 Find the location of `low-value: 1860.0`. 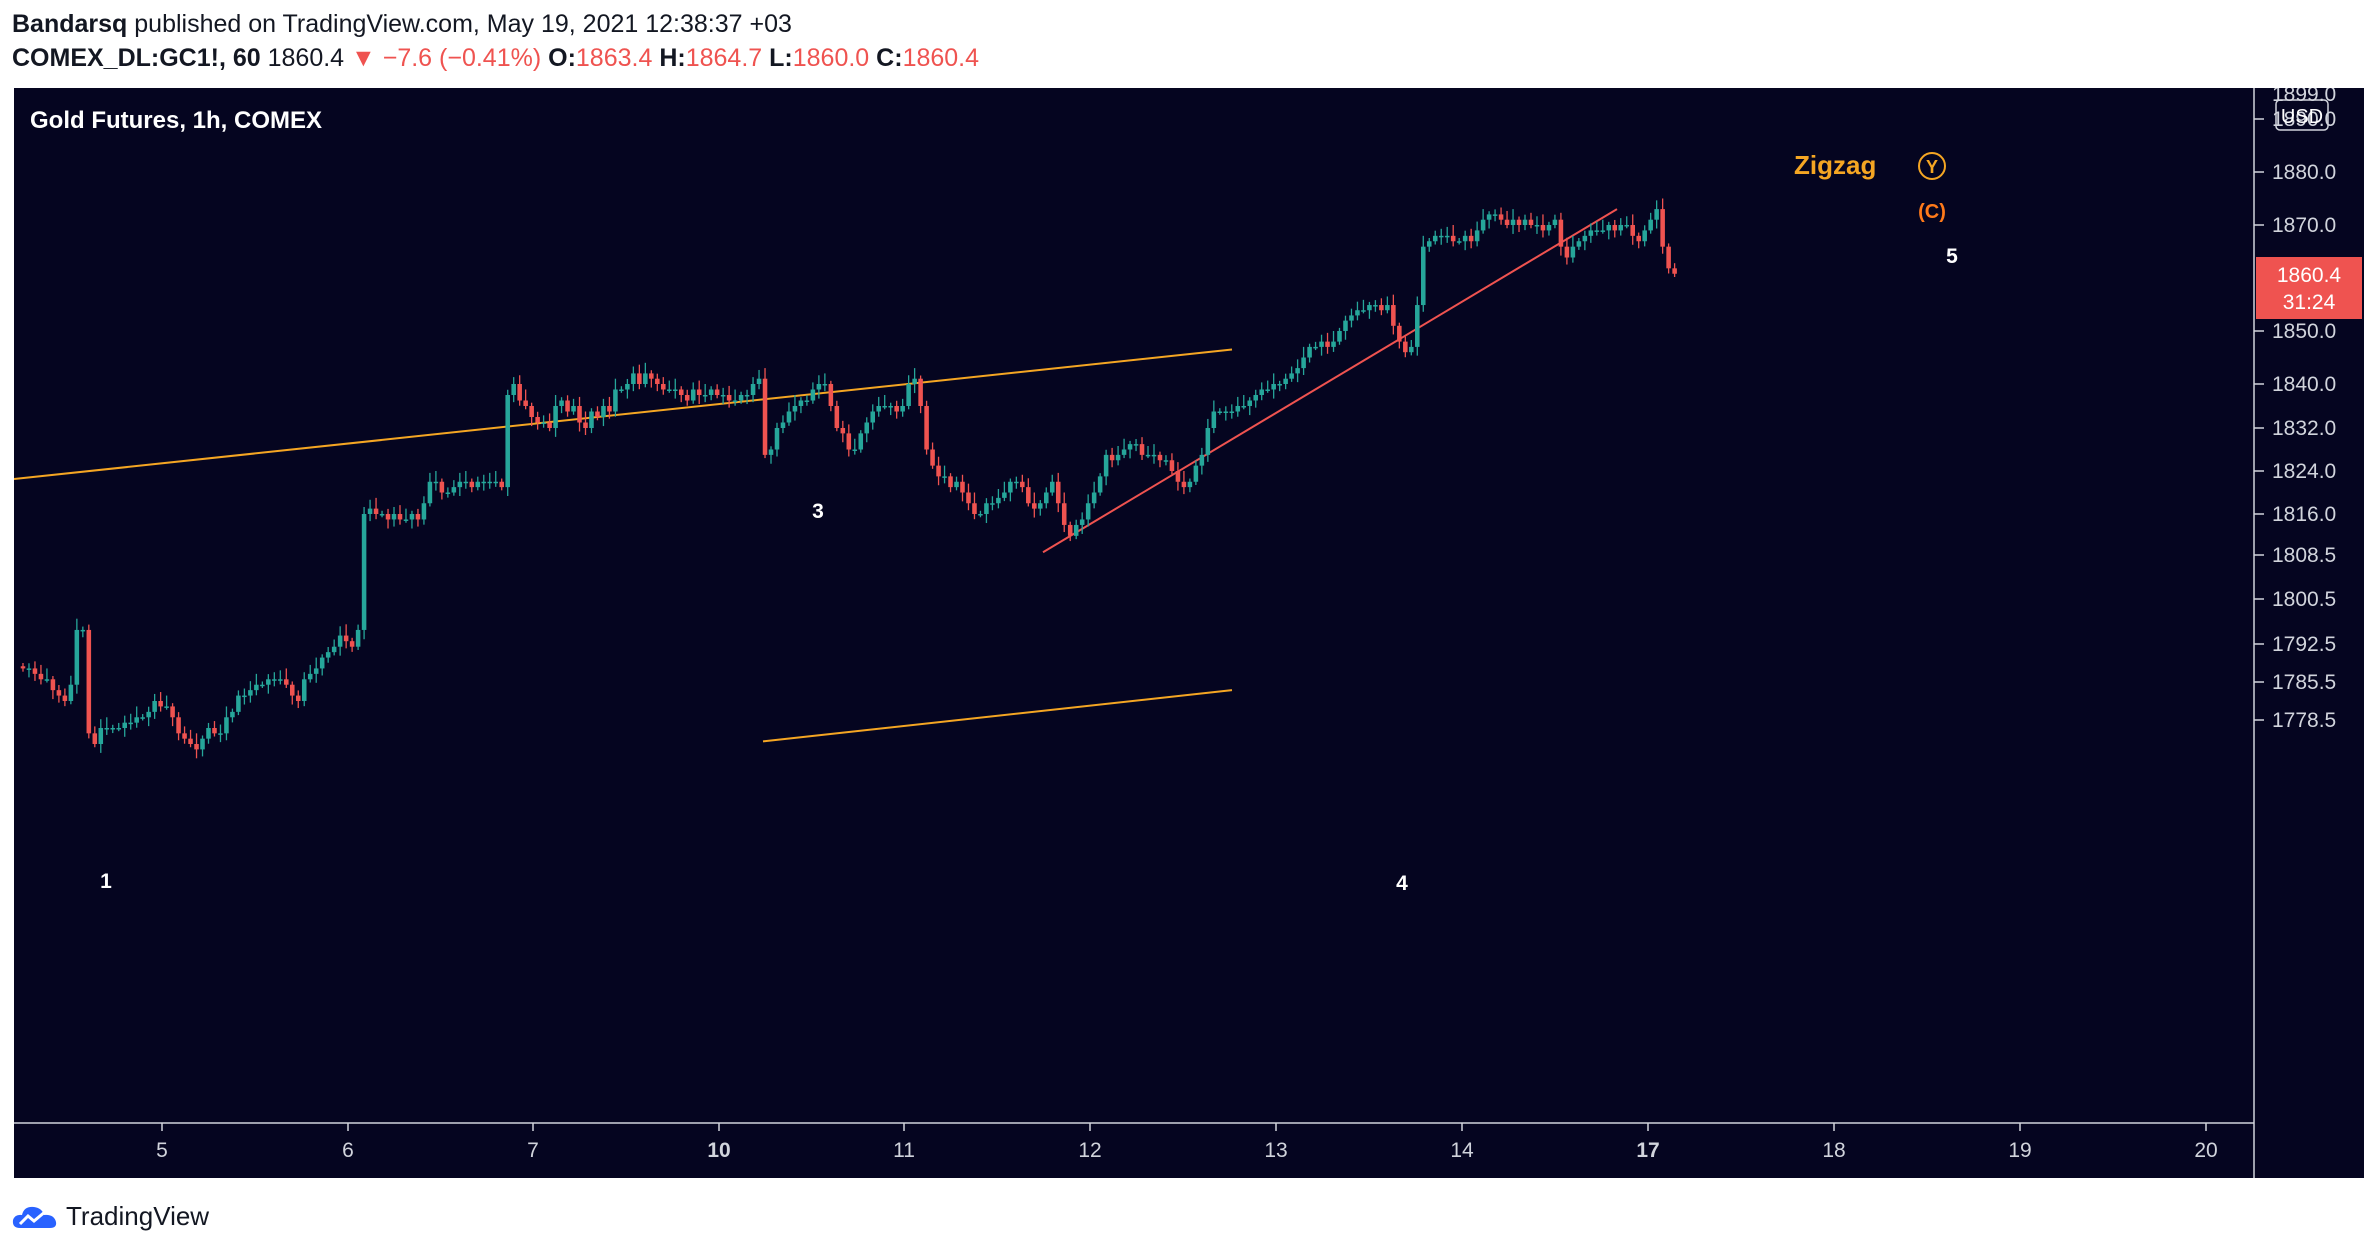

low-value: 1860.0 is located at coordinates (831, 58).